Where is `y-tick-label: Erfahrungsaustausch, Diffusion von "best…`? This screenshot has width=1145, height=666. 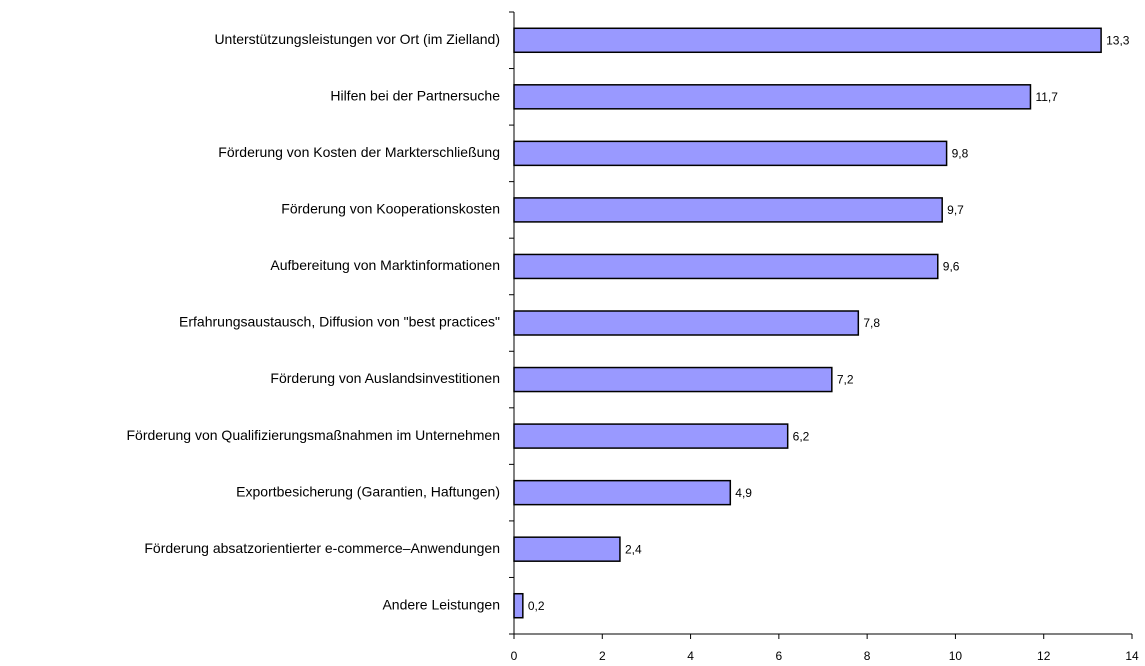 y-tick-label: Erfahrungsaustausch, Diffusion von "best… is located at coordinates (339, 322).